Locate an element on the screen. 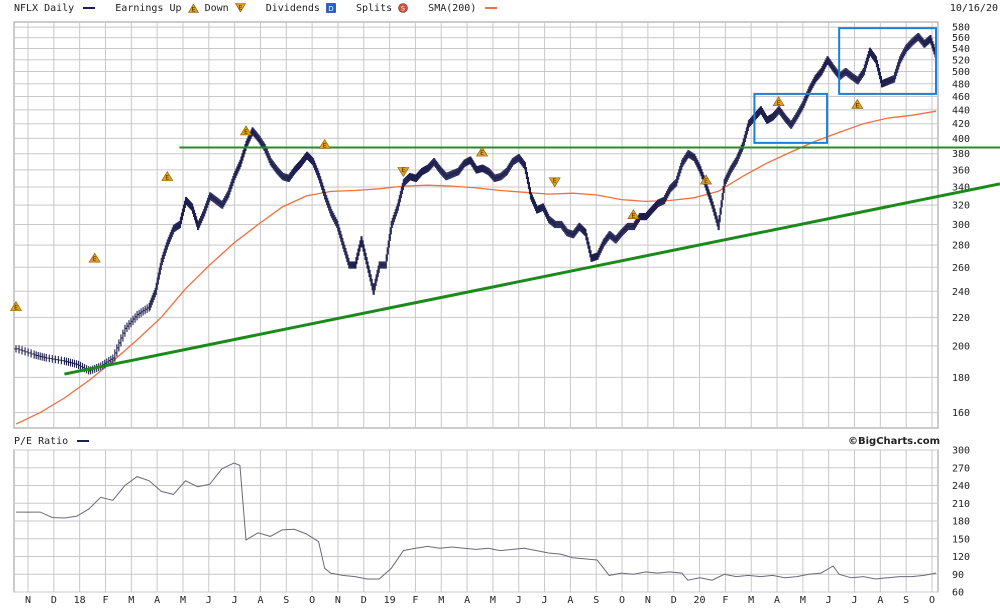  x-tick-label: S is located at coordinates (596, 600).